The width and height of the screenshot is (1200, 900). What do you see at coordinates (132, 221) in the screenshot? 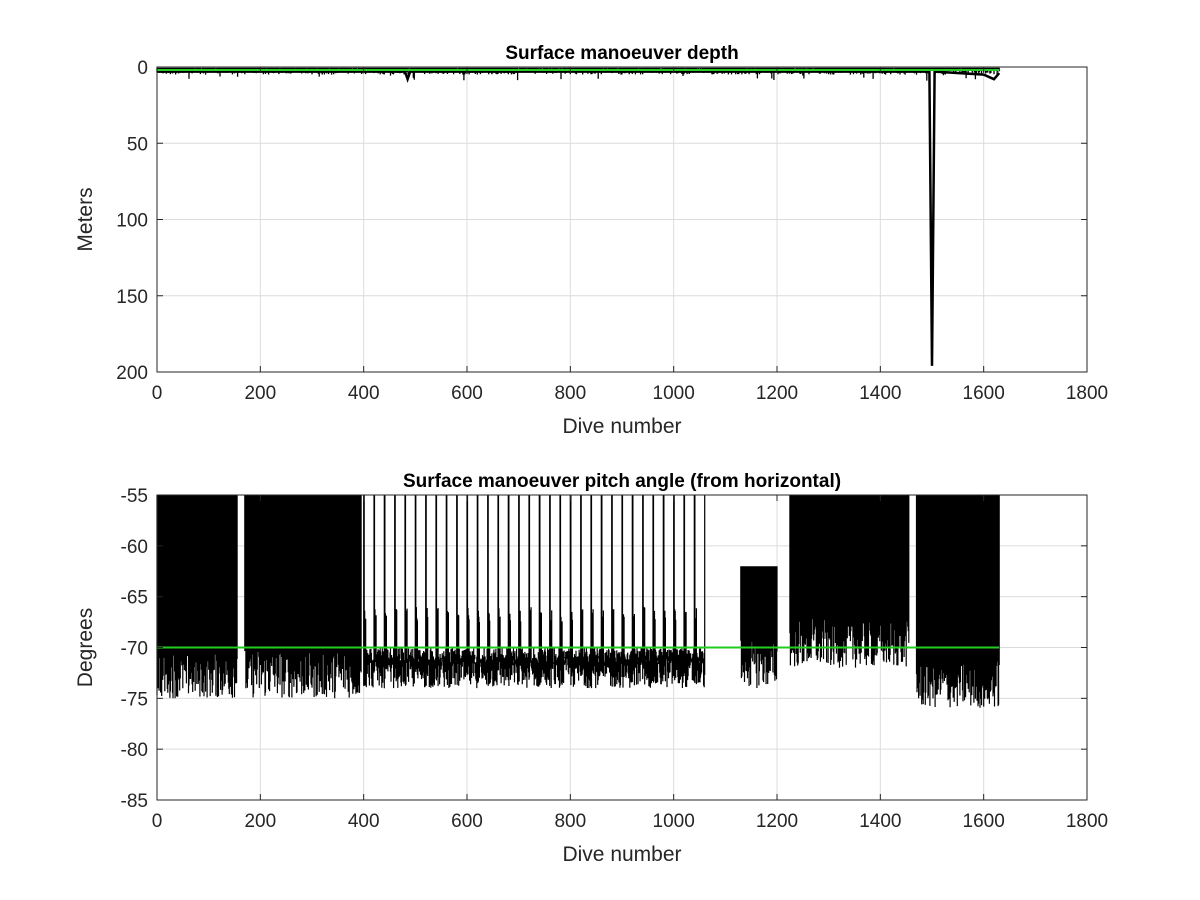
I see `y-tick-label: 100` at bounding box center [132, 221].